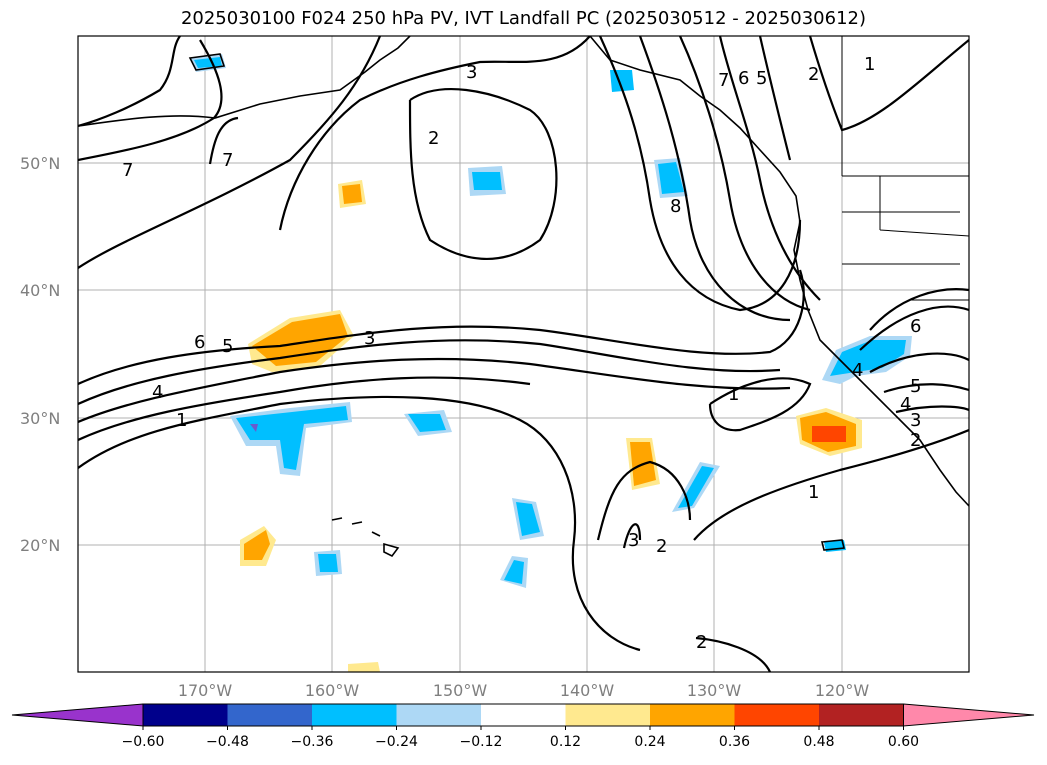 Image resolution: width=1047 pixels, height=765 pixels. What do you see at coordinates (143, 742) in the screenshot?
I see `colorbar-tick-label: −0.60` at bounding box center [143, 742].